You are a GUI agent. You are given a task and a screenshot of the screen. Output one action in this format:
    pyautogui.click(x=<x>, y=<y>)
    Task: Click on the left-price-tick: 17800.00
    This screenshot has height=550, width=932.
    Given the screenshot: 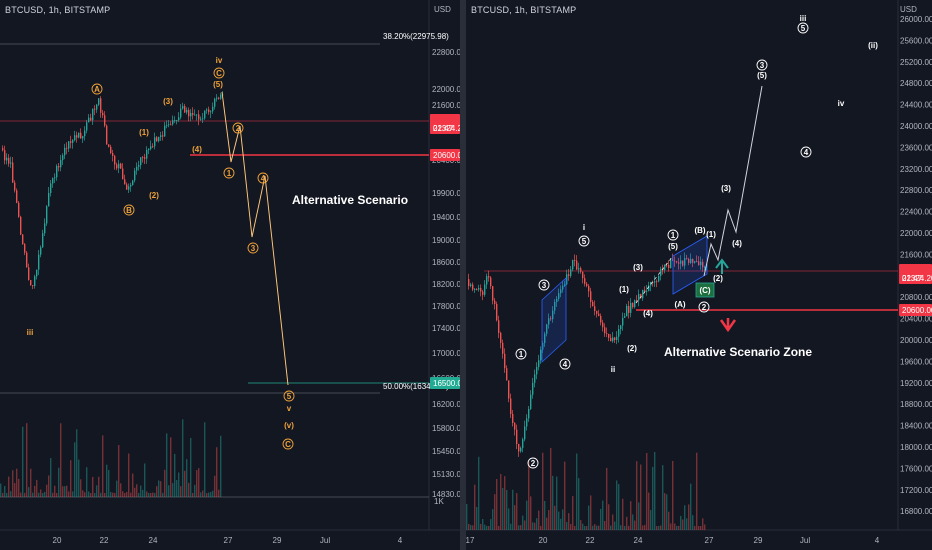 What is the action you would take?
    pyautogui.click(x=446, y=306)
    